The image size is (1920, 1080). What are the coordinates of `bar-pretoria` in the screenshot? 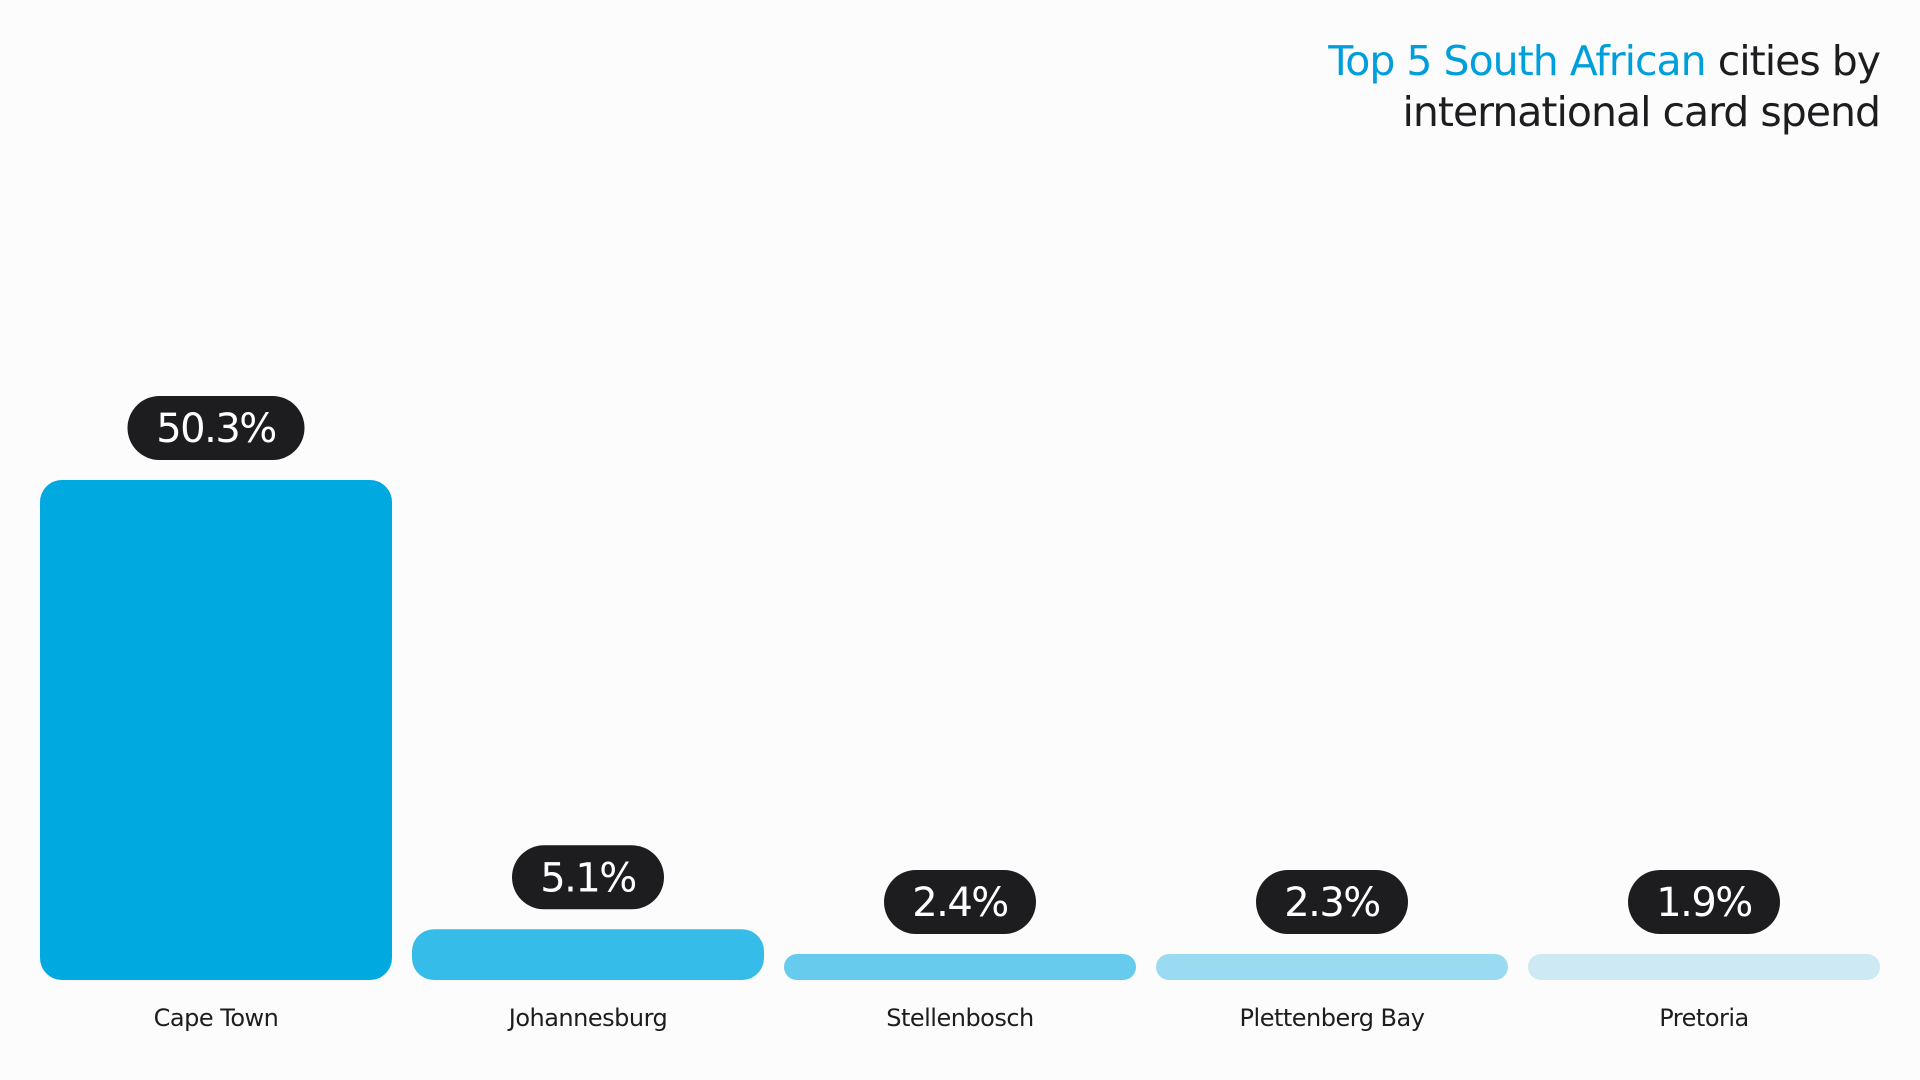 It's located at (1704, 967).